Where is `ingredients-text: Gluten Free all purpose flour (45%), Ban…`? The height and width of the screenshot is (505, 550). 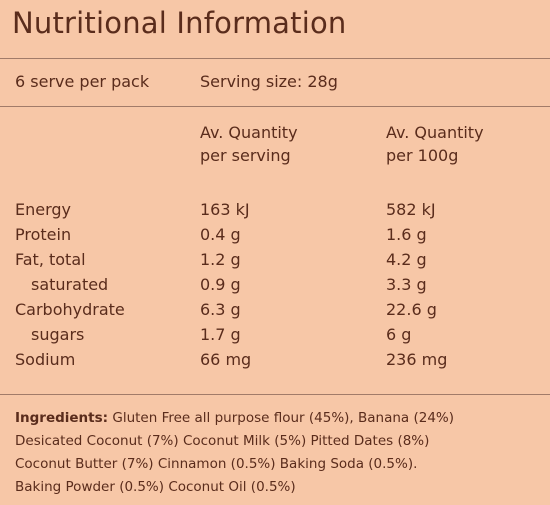
ingredients-text: Gluten Free all purpose flour (45%), Ban… is located at coordinates (281, 418).